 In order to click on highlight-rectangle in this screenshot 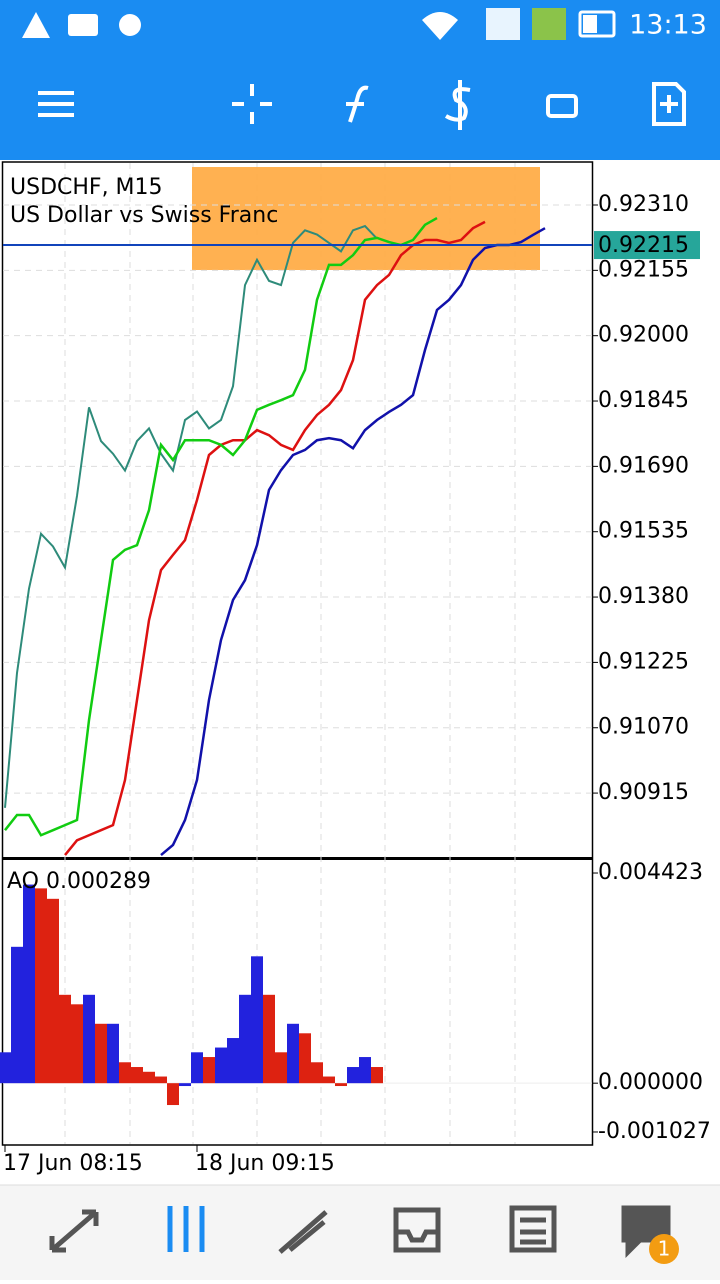, I will do `click(366, 218)`.